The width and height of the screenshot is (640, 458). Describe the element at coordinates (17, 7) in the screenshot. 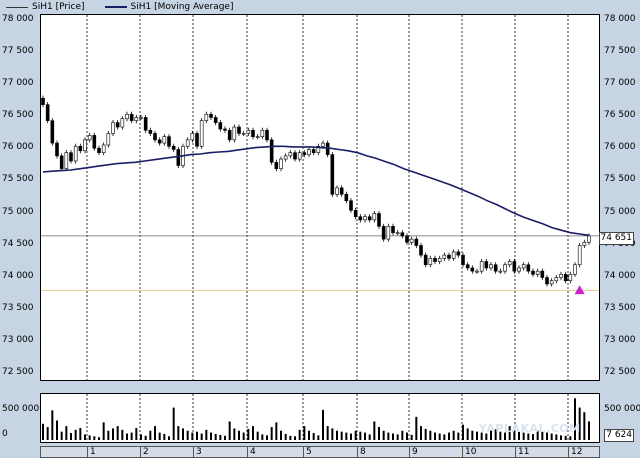

I see `price-swatch` at that location.